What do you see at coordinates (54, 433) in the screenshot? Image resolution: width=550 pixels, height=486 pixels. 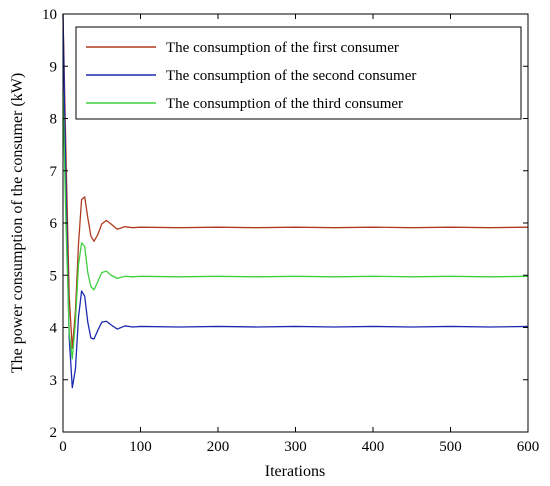 I see `y-tick-label: 2` at bounding box center [54, 433].